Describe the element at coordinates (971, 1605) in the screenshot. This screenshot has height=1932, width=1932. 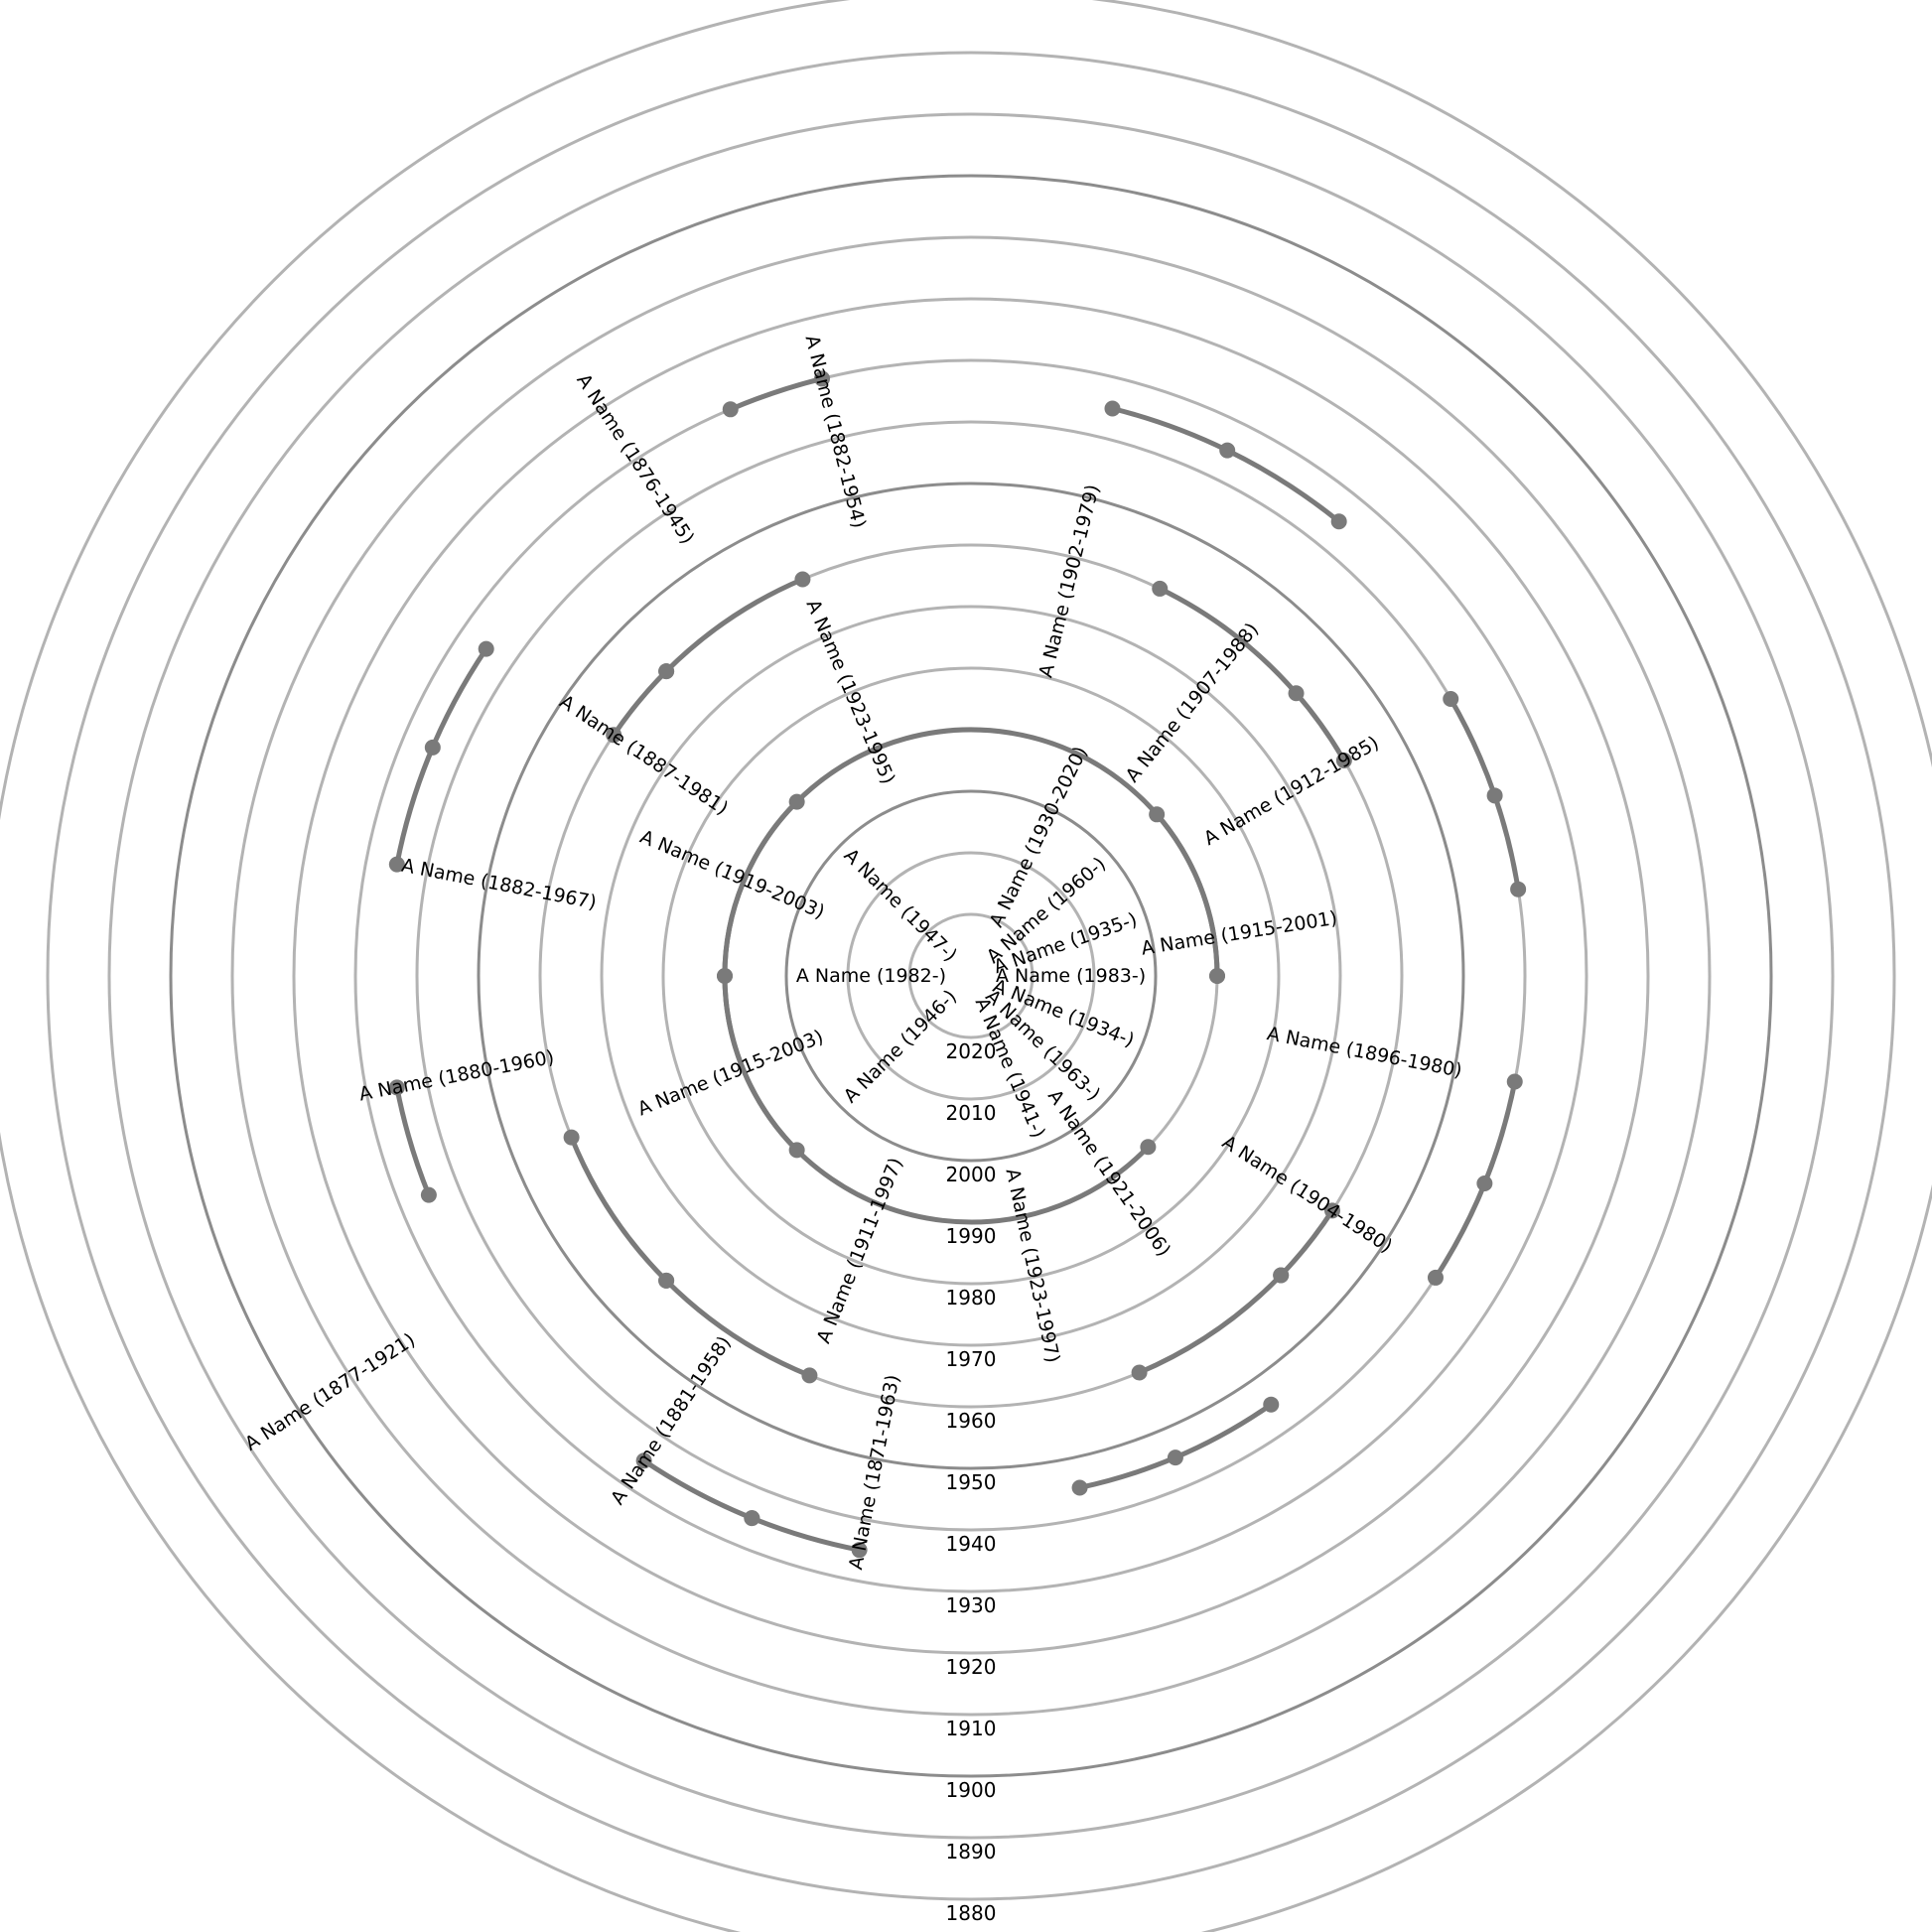
I see `year-tick-label: 1930` at that location.